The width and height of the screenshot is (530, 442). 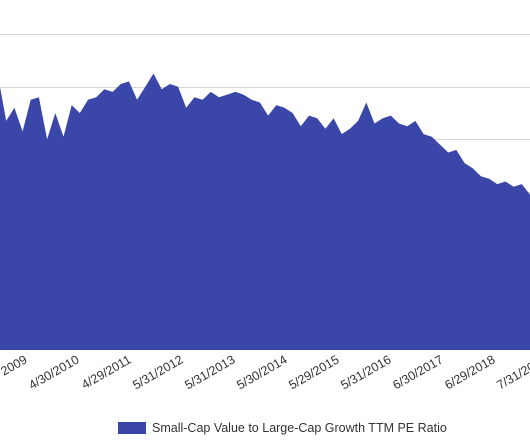 What do you see at coordinates (209, 372) in the screenshot?
I see `x-tick-label: 5/31/2013` at bounding box center [209, 372].